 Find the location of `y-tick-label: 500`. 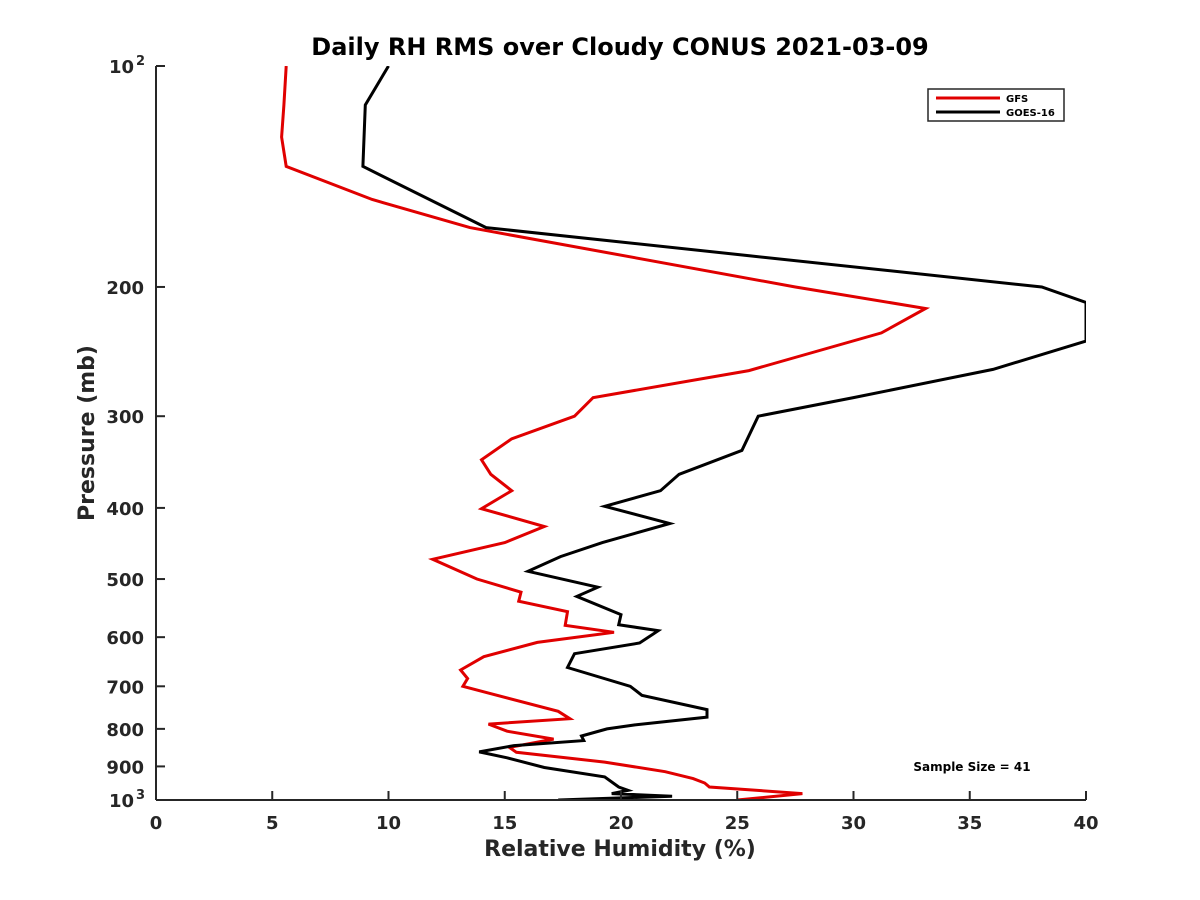

y-tick-label: 500 is located at coordinates (125, 580).